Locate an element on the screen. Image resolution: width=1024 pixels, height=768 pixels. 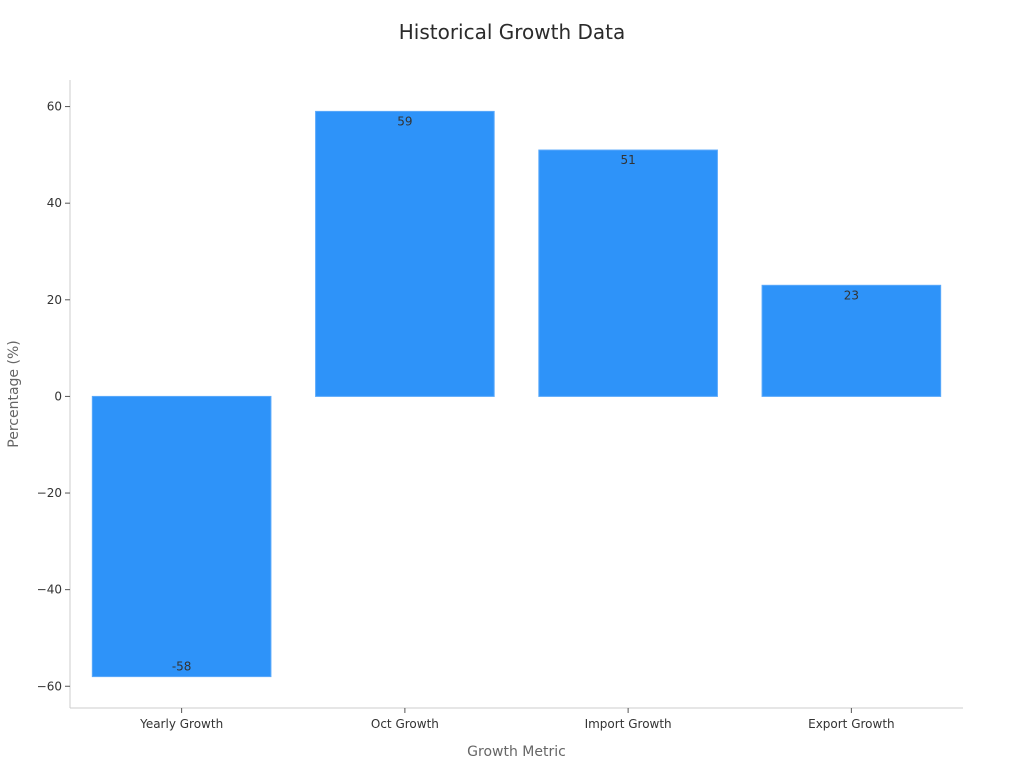
x-tick-label: Export Growth is located at coordinates (851, 724).